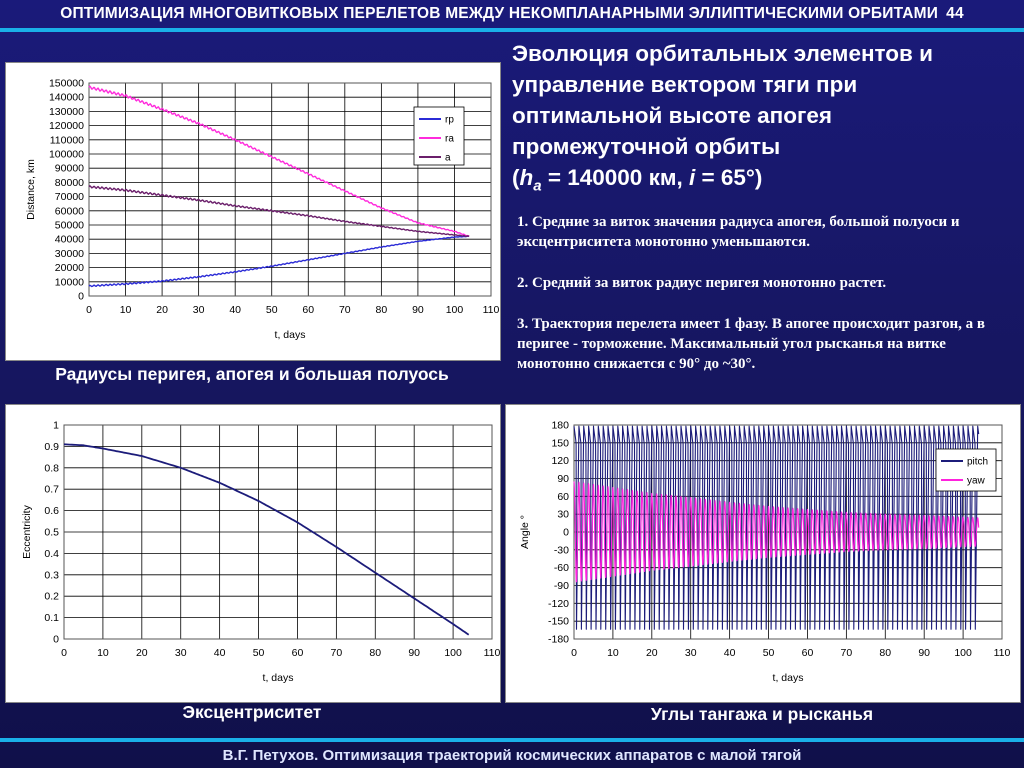 The width and height of the screenshot is (1024, 768). What do you see at coordinates (67, 140) in the screenshot?
I see `y-tick-label: 110000` at bounding box center [67, 140].